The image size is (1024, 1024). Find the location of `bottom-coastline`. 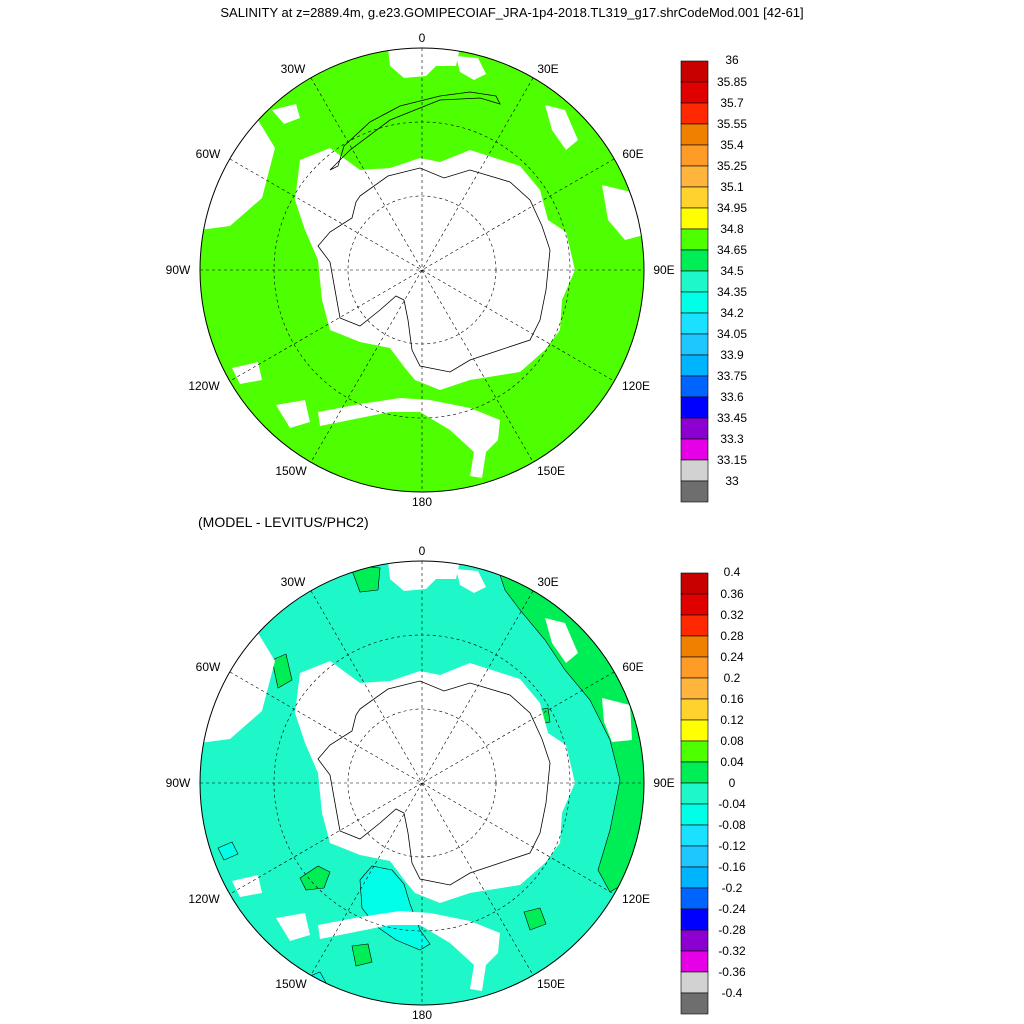

bottom-coastline is located at coordinates (434, 783).